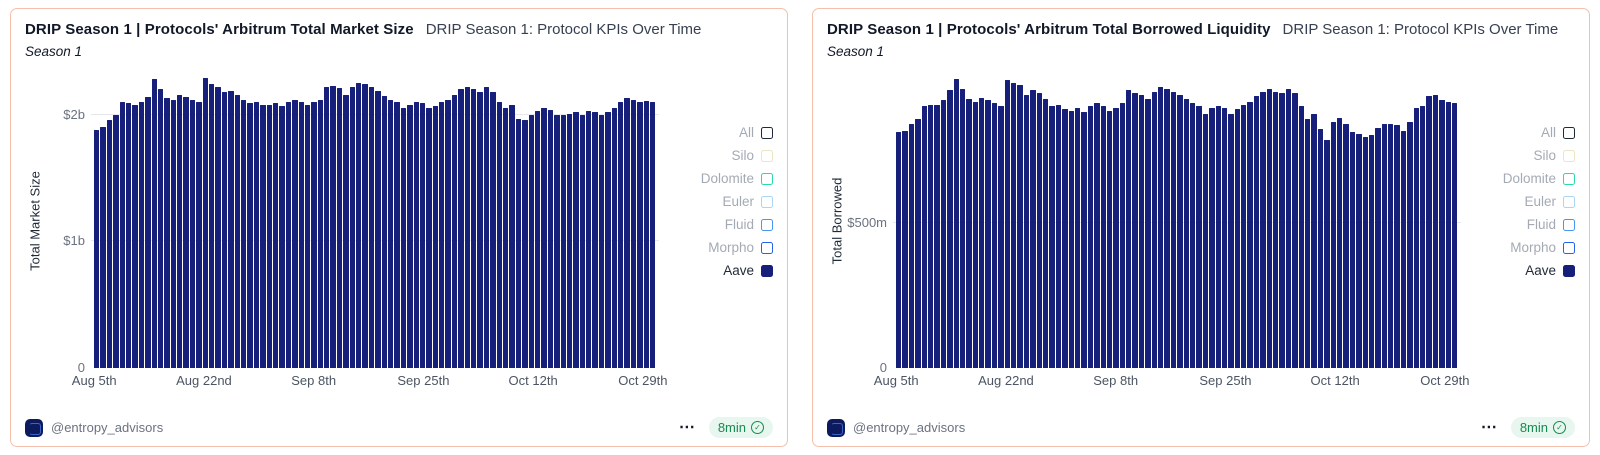 This screenshot has height=455, width=1600. What do you see at coordinates (1540, 270) in the screenshot?
I see `legend-label: Aave` at bounding box center [1540, 270].